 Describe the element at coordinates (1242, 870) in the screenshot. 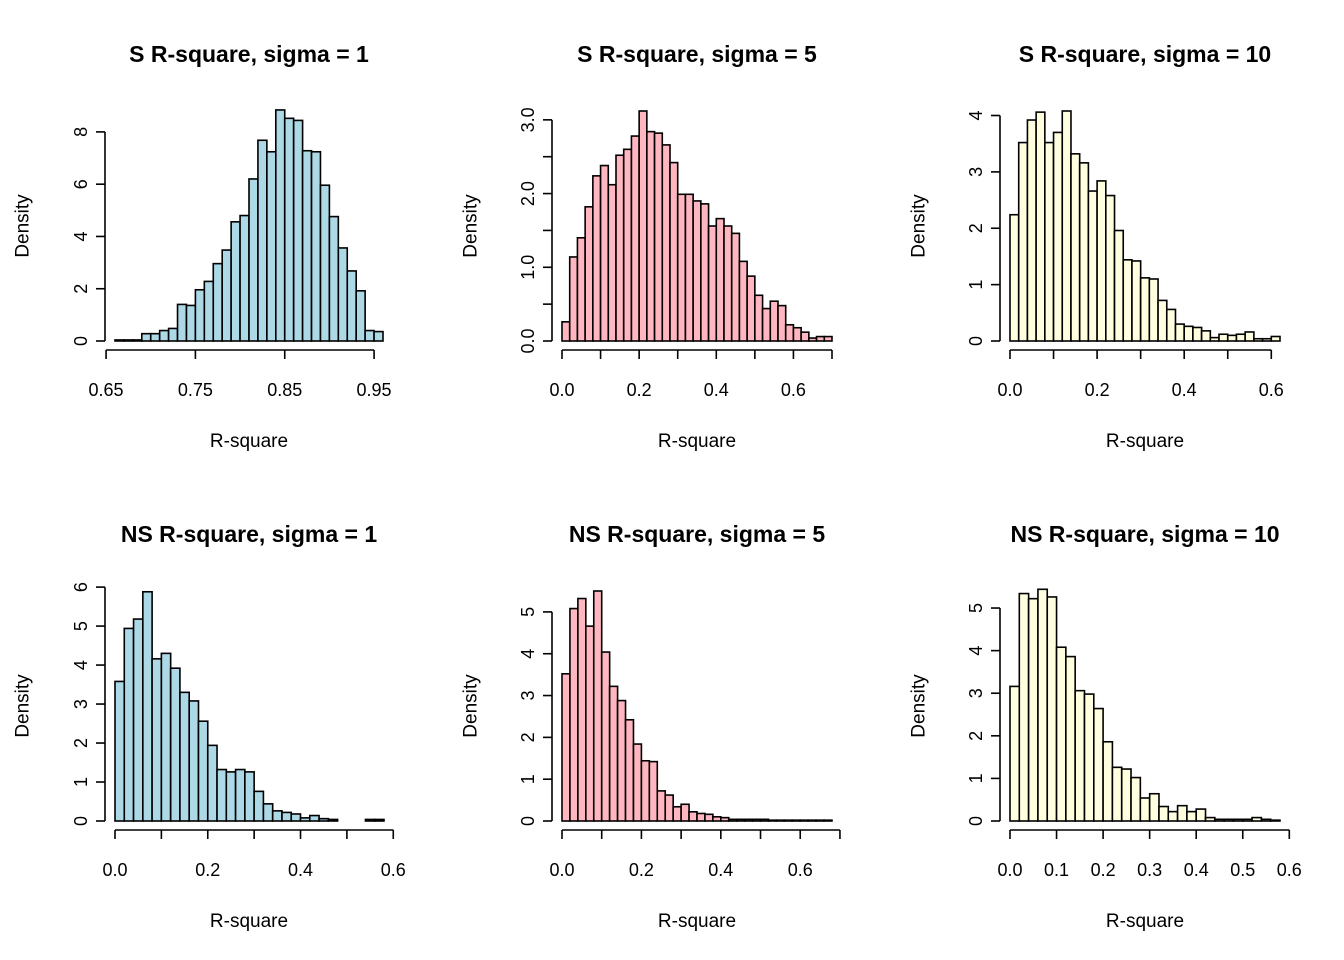

I see `x-tick-label: 0.5` at that location.